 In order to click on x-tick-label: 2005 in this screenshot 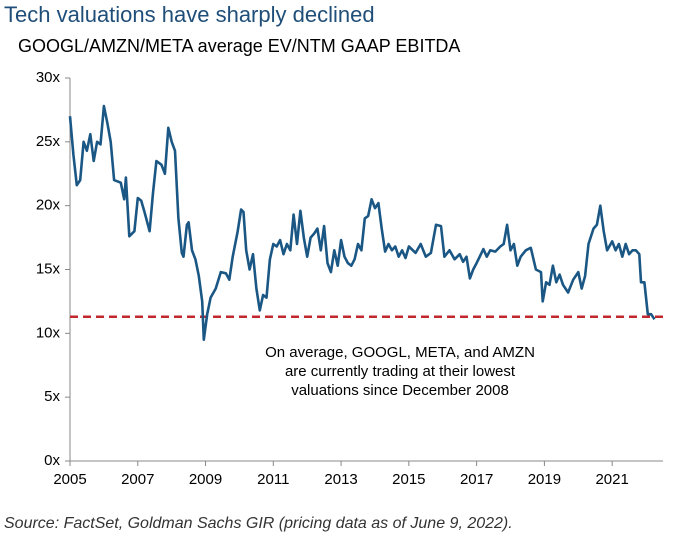, I will do `click(69, 479)`.